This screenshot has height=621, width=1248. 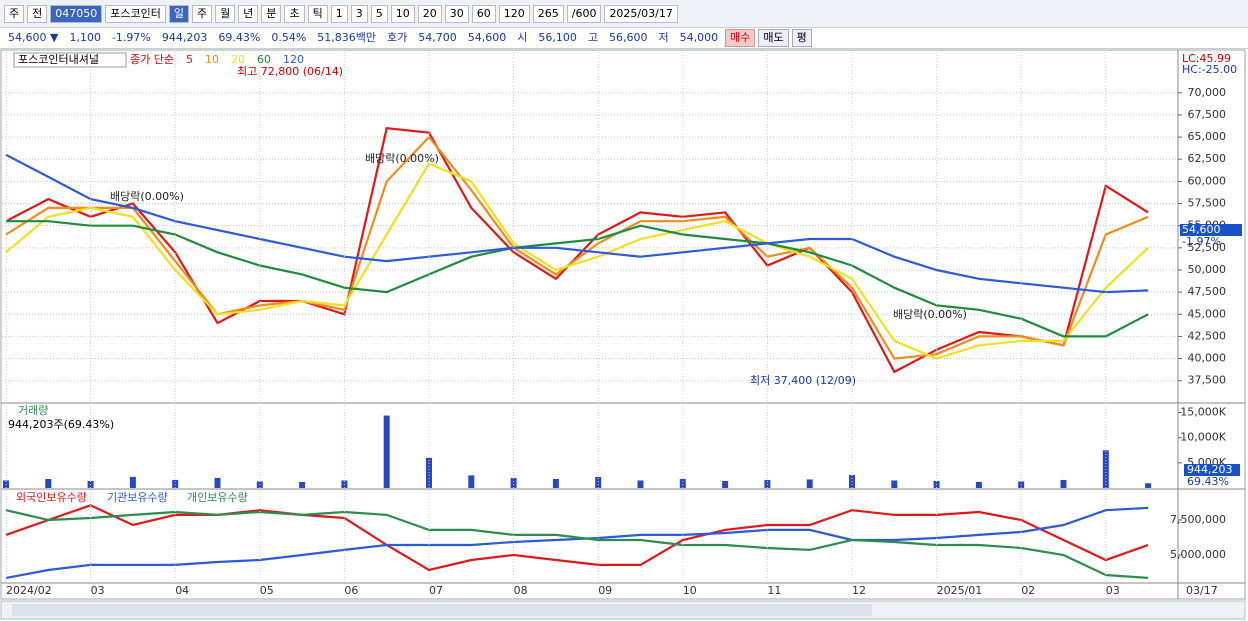 I want to click on toolbar-item: 년, so click(x=248, y=13).